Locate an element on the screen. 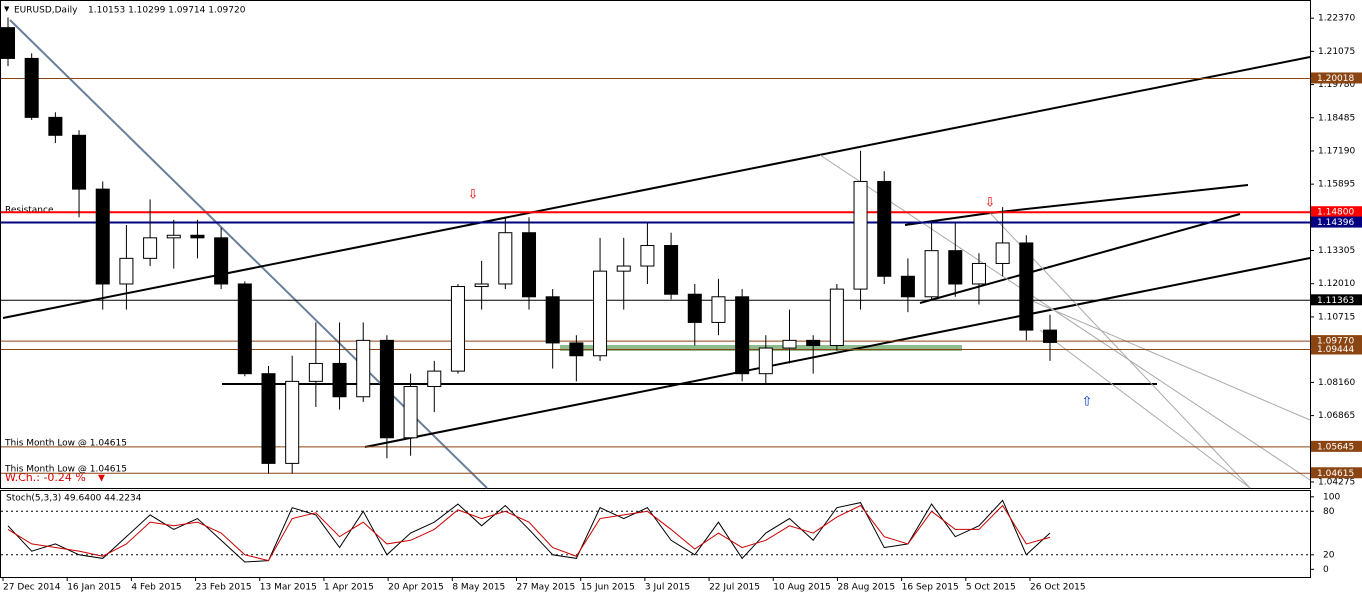 The height and width of the screenshot is (594, 1362). menu-triangle: ▼ is located at coordinates (7, 9).